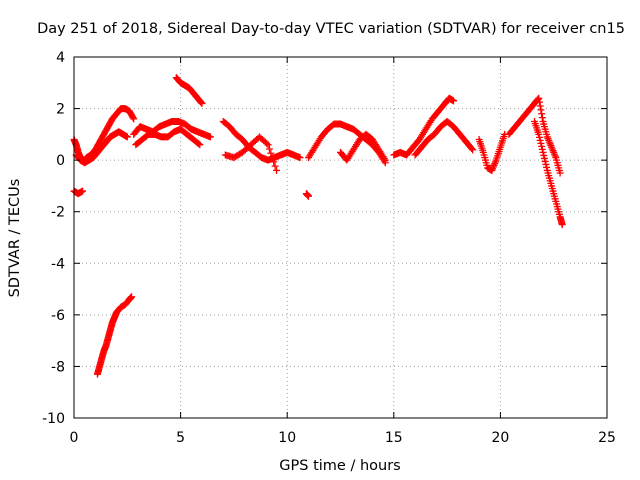  Describe the element at coordinates (15, 238) in the screenshot. I see `y-axis-label: SDTVAR / TECUs` at that location.